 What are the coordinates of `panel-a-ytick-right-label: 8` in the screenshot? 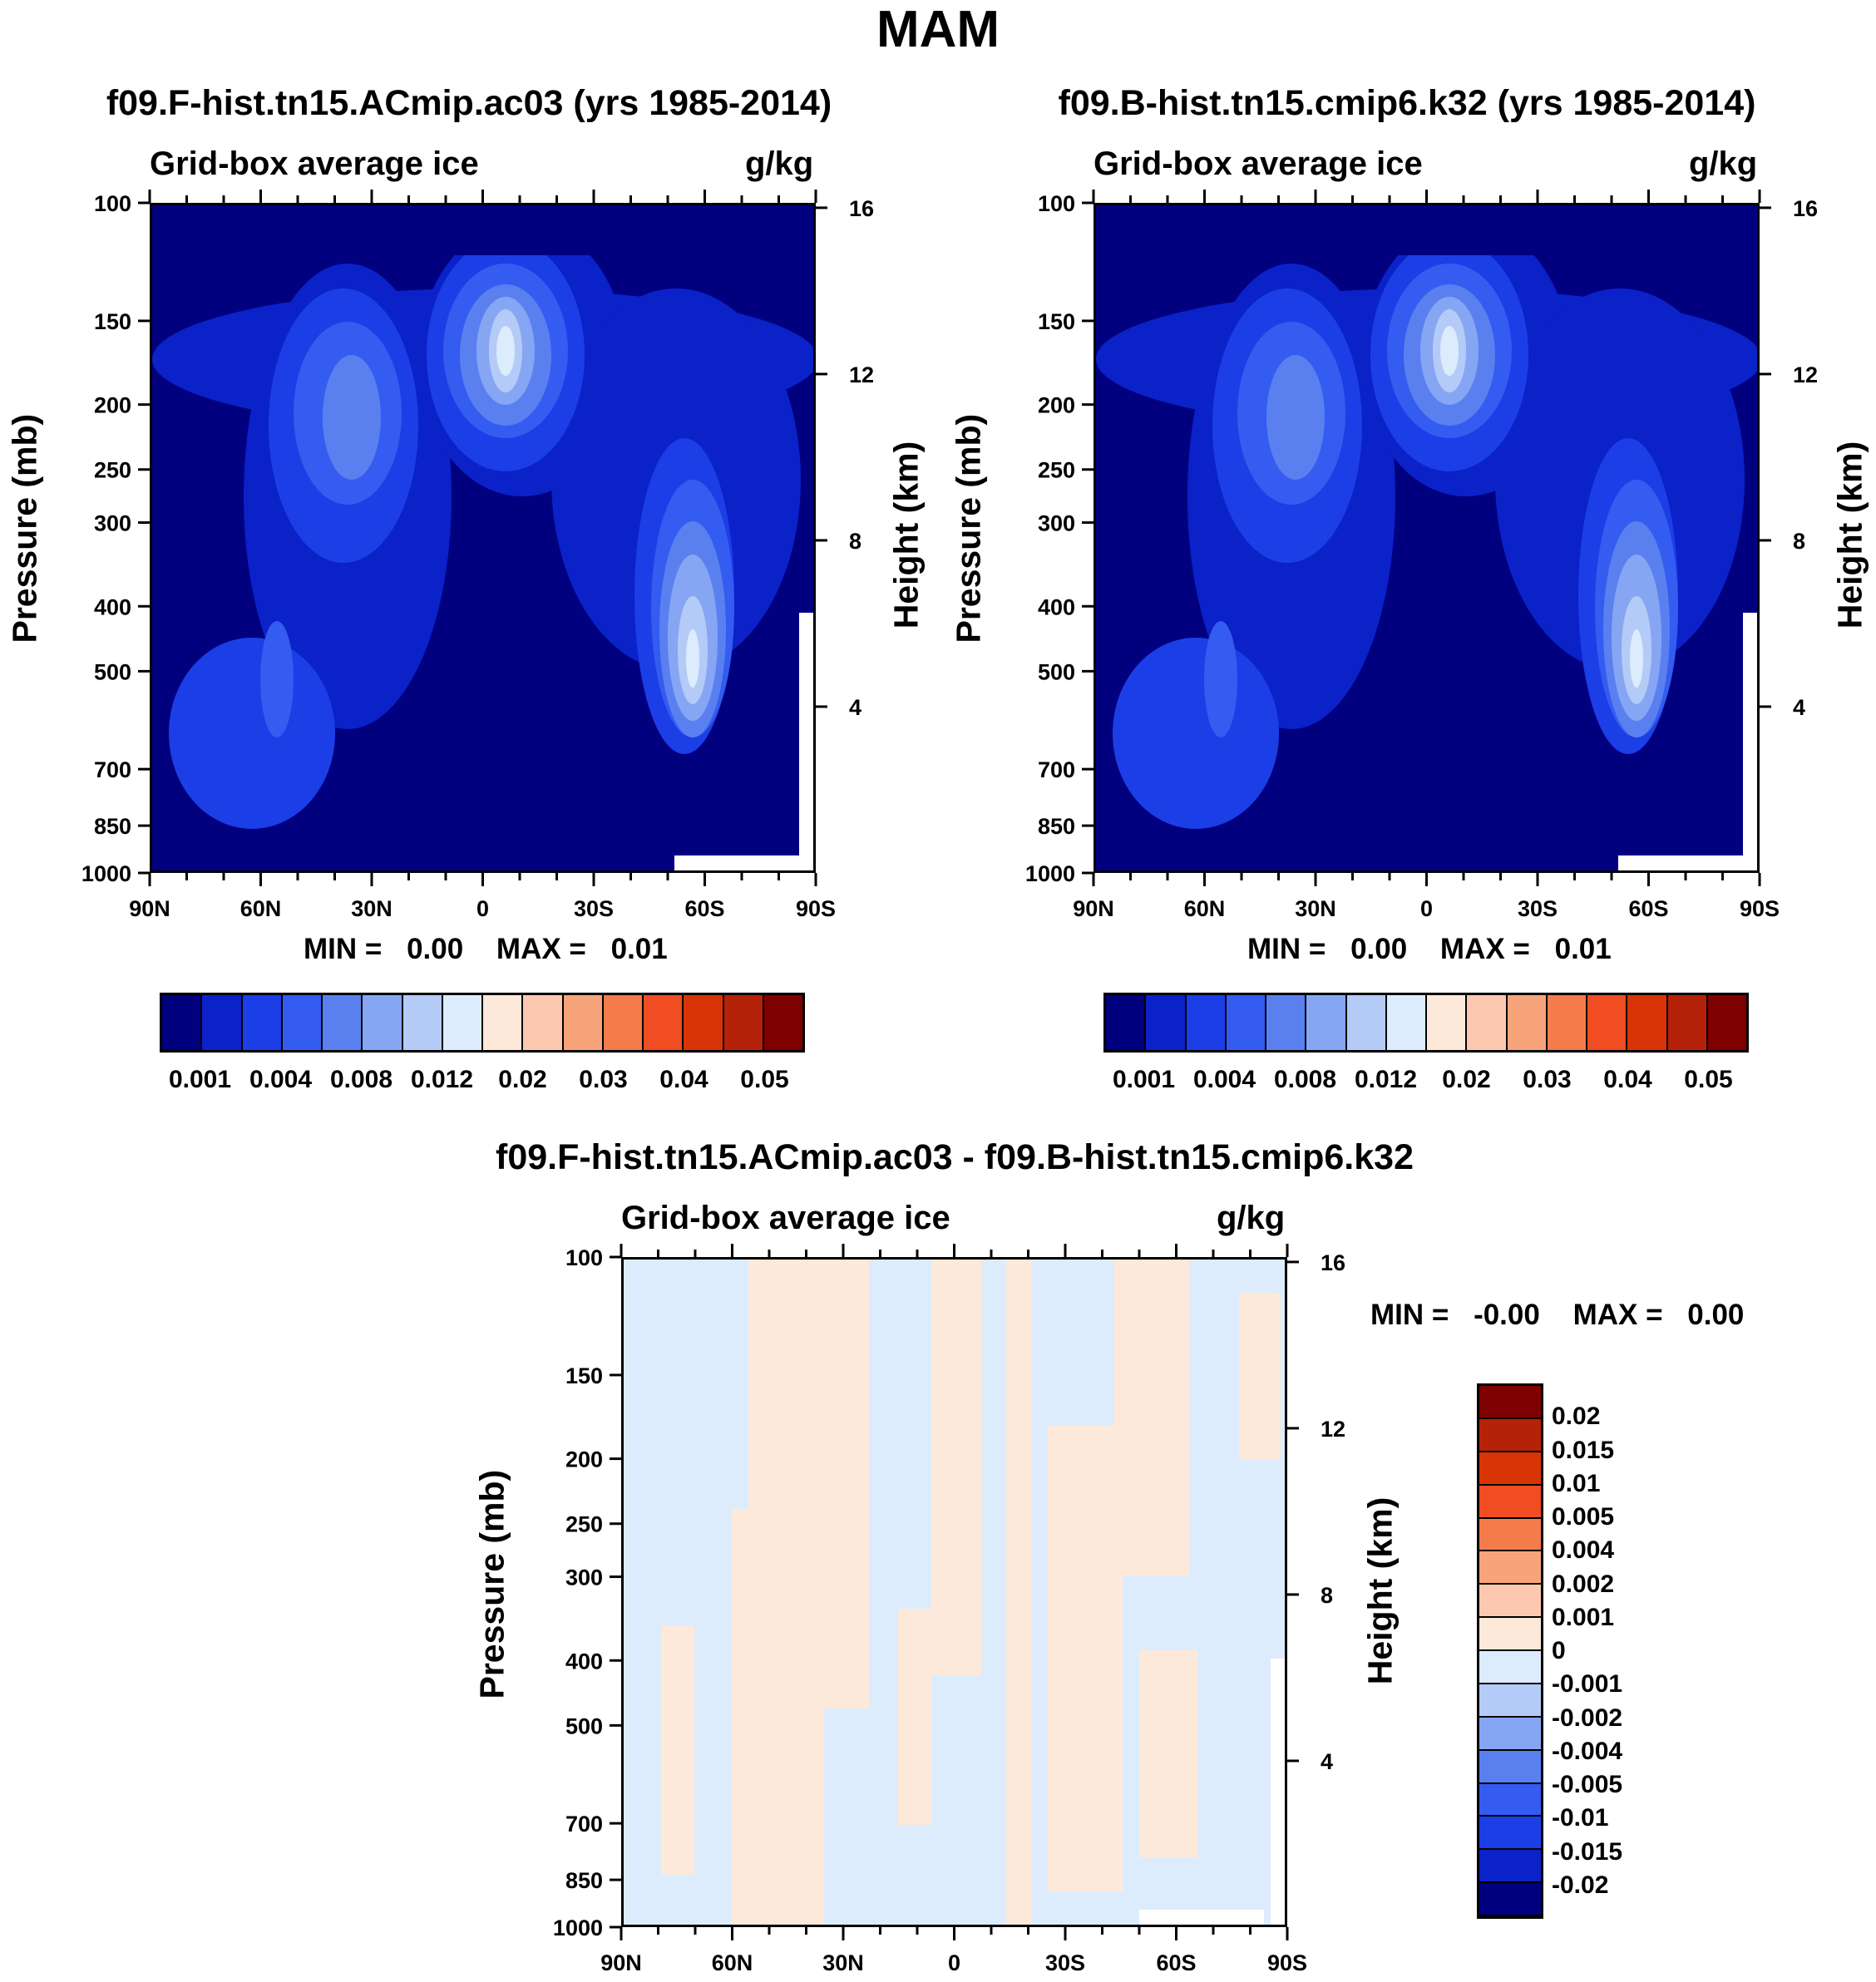 It's located at (855, 541).